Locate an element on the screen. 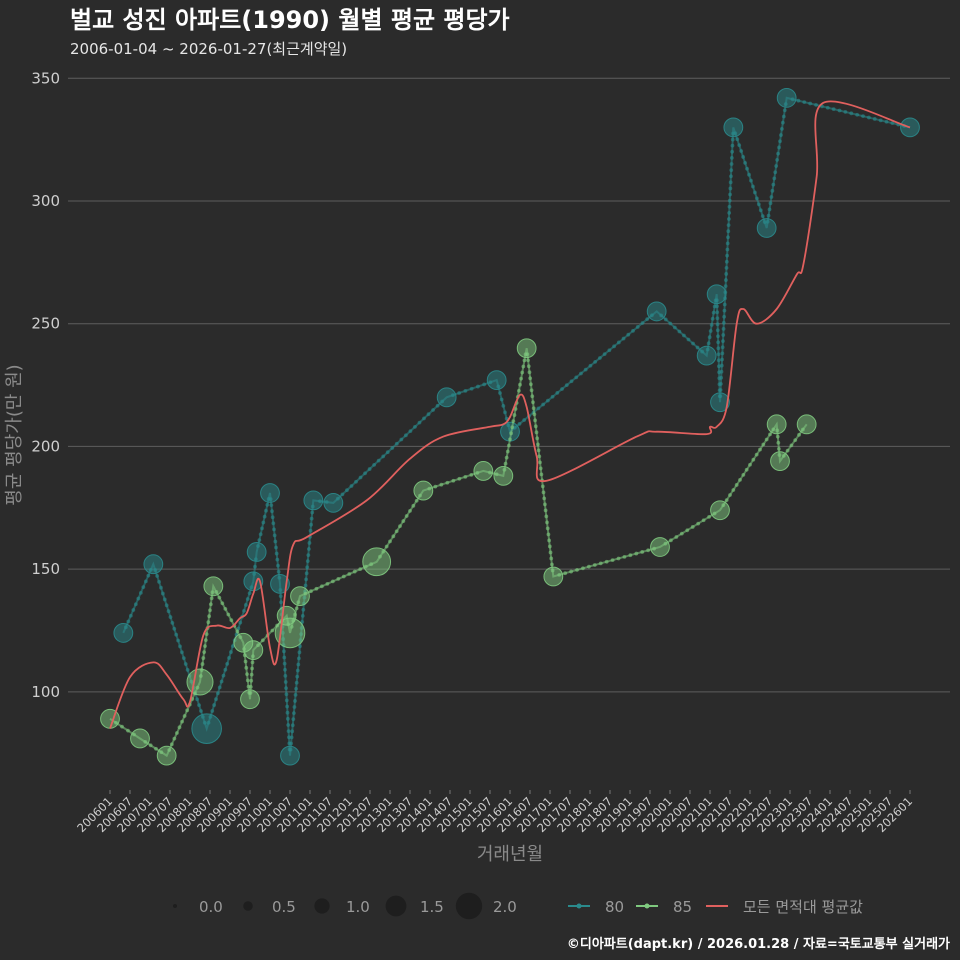 The width and height of the screenshot is (960, 960). y-tick-label: 100 is located at coordinates (45, 692).